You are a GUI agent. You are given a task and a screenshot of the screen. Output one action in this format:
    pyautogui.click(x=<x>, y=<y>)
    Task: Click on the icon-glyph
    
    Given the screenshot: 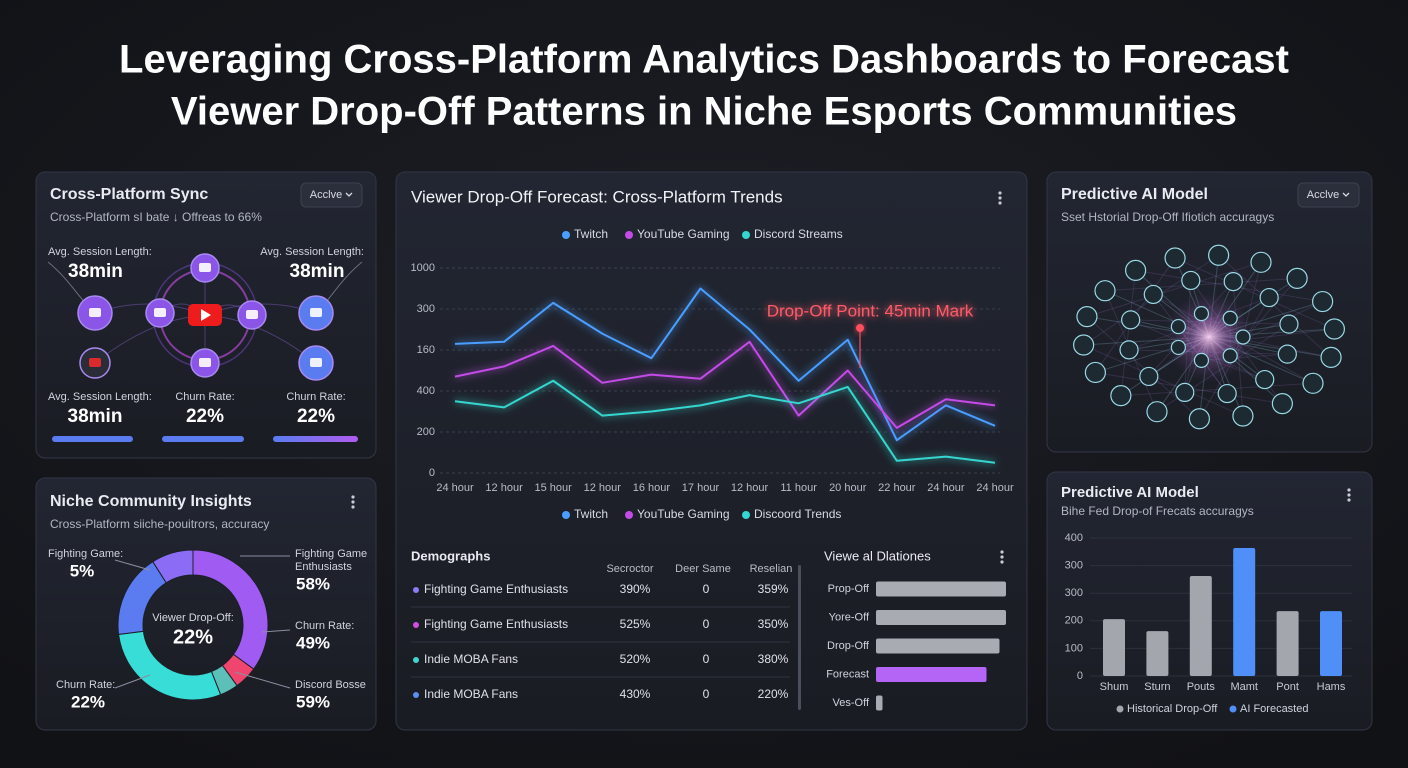 What is the action you would take?
    pyautogui.click(x=160, y=312)
    